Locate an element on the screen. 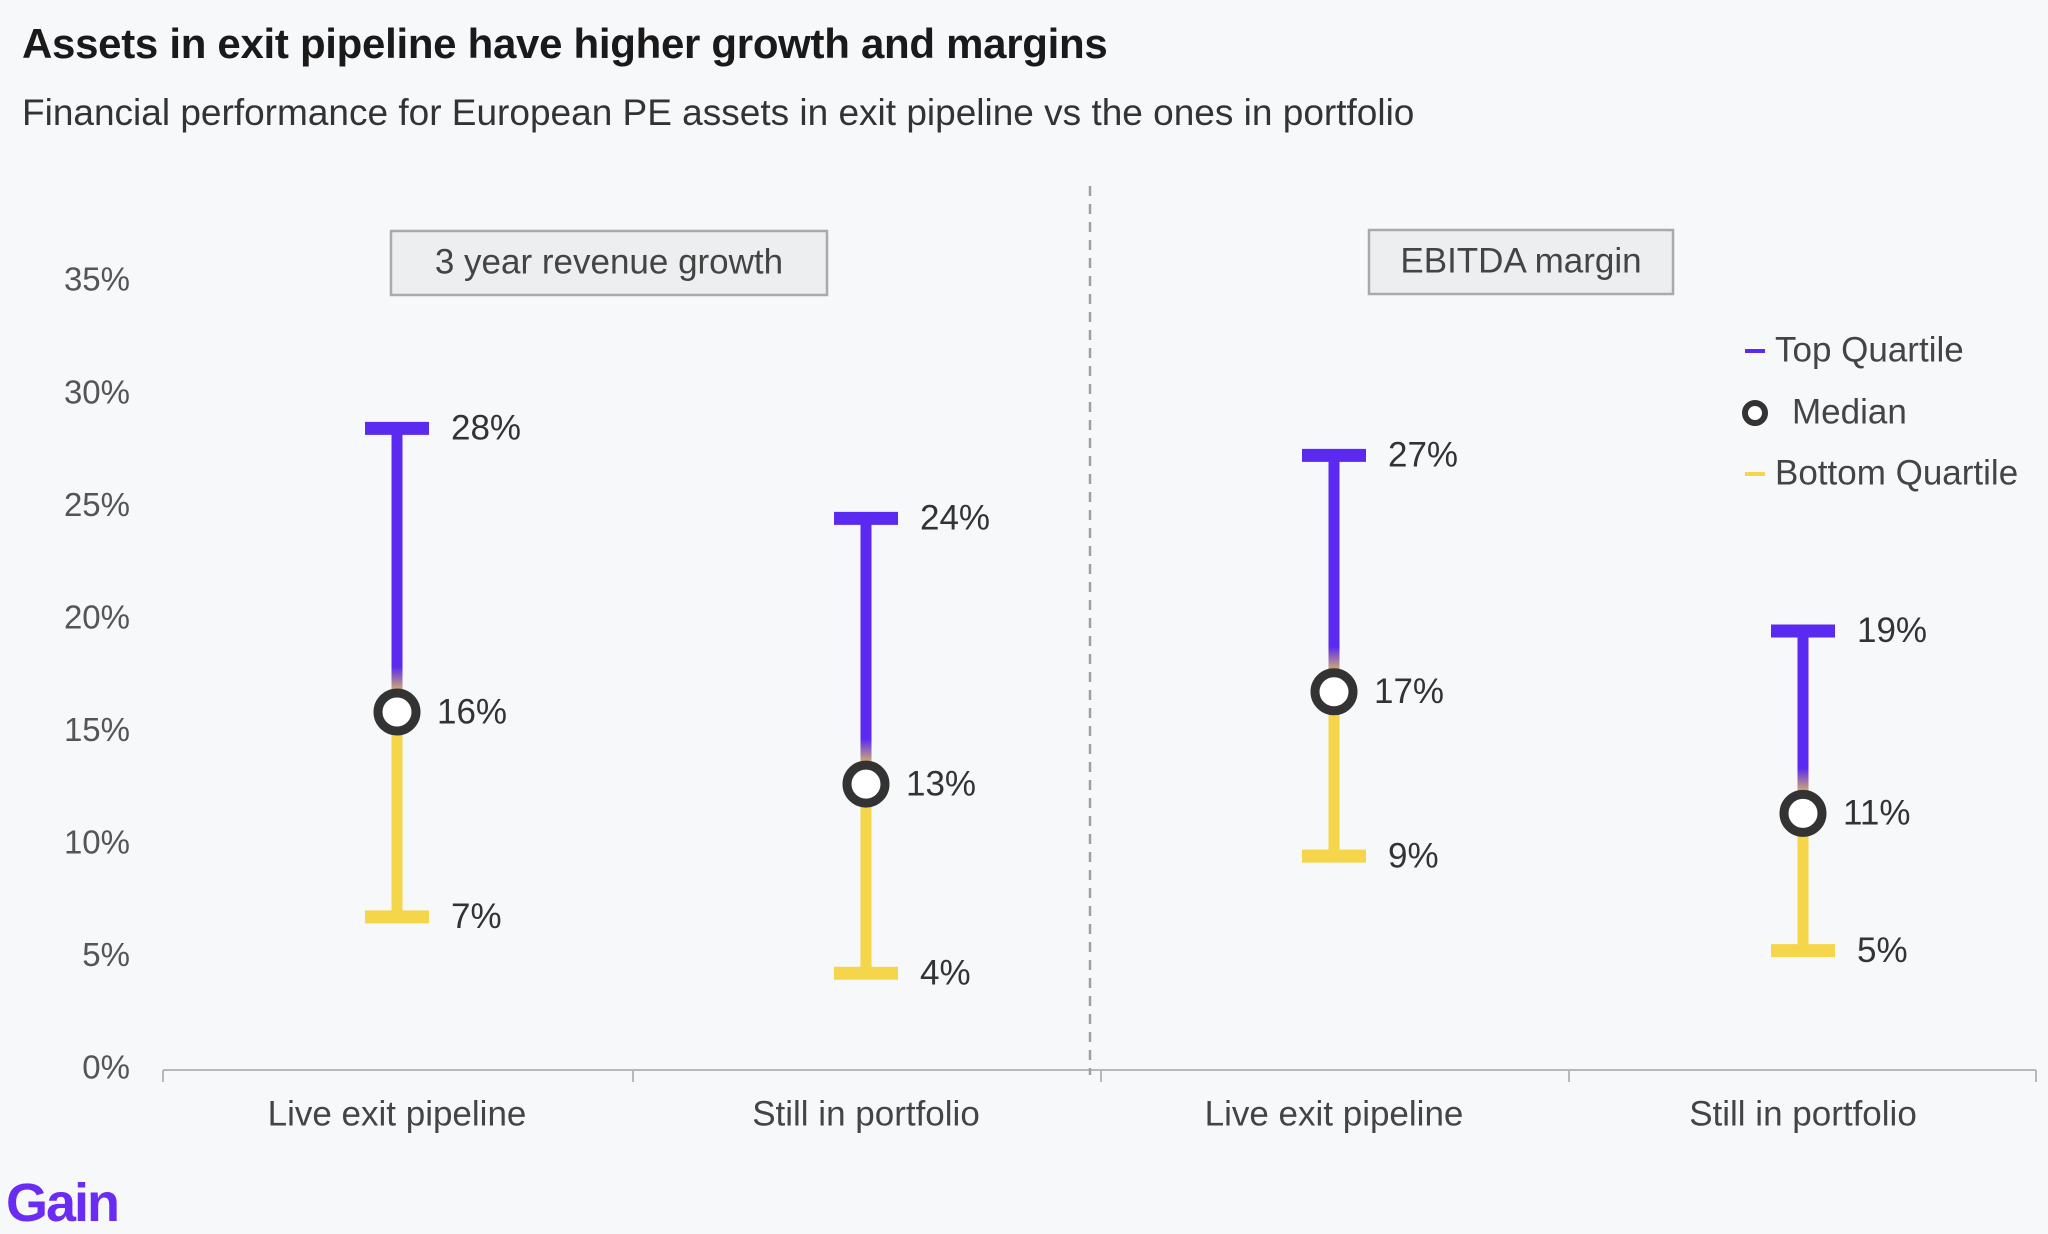  median-label: 13% is located at coordinates (941, 783).